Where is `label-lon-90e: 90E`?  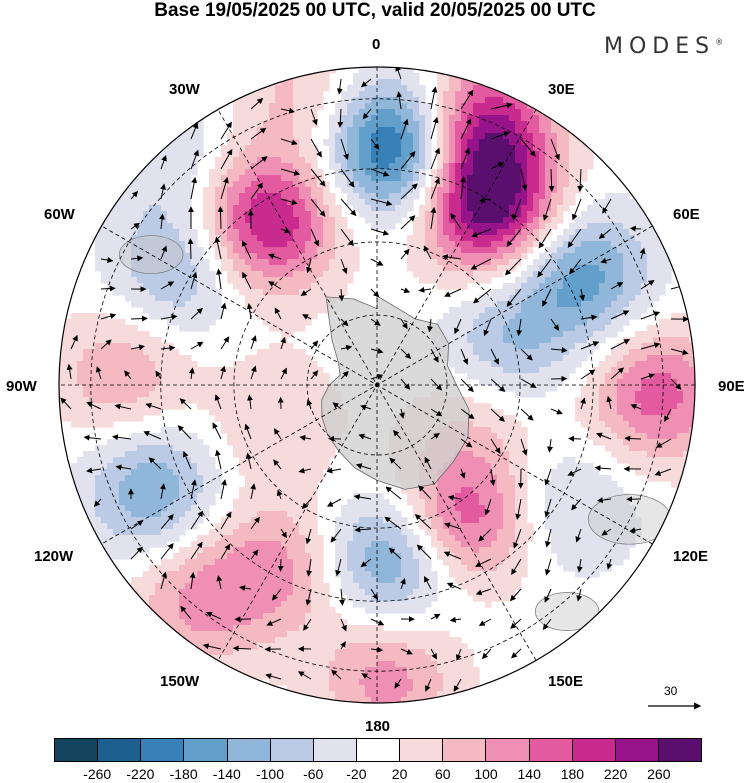 label-lon-90e: 90E is located at coordinates (731, 386).